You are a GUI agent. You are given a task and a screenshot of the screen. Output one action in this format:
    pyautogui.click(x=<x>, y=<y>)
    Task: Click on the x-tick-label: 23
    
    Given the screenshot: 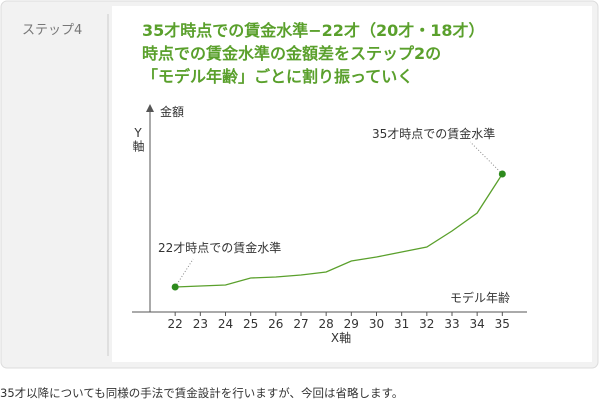 What is the action you would take?
    pyautogui.click(x=200, y=324)
    